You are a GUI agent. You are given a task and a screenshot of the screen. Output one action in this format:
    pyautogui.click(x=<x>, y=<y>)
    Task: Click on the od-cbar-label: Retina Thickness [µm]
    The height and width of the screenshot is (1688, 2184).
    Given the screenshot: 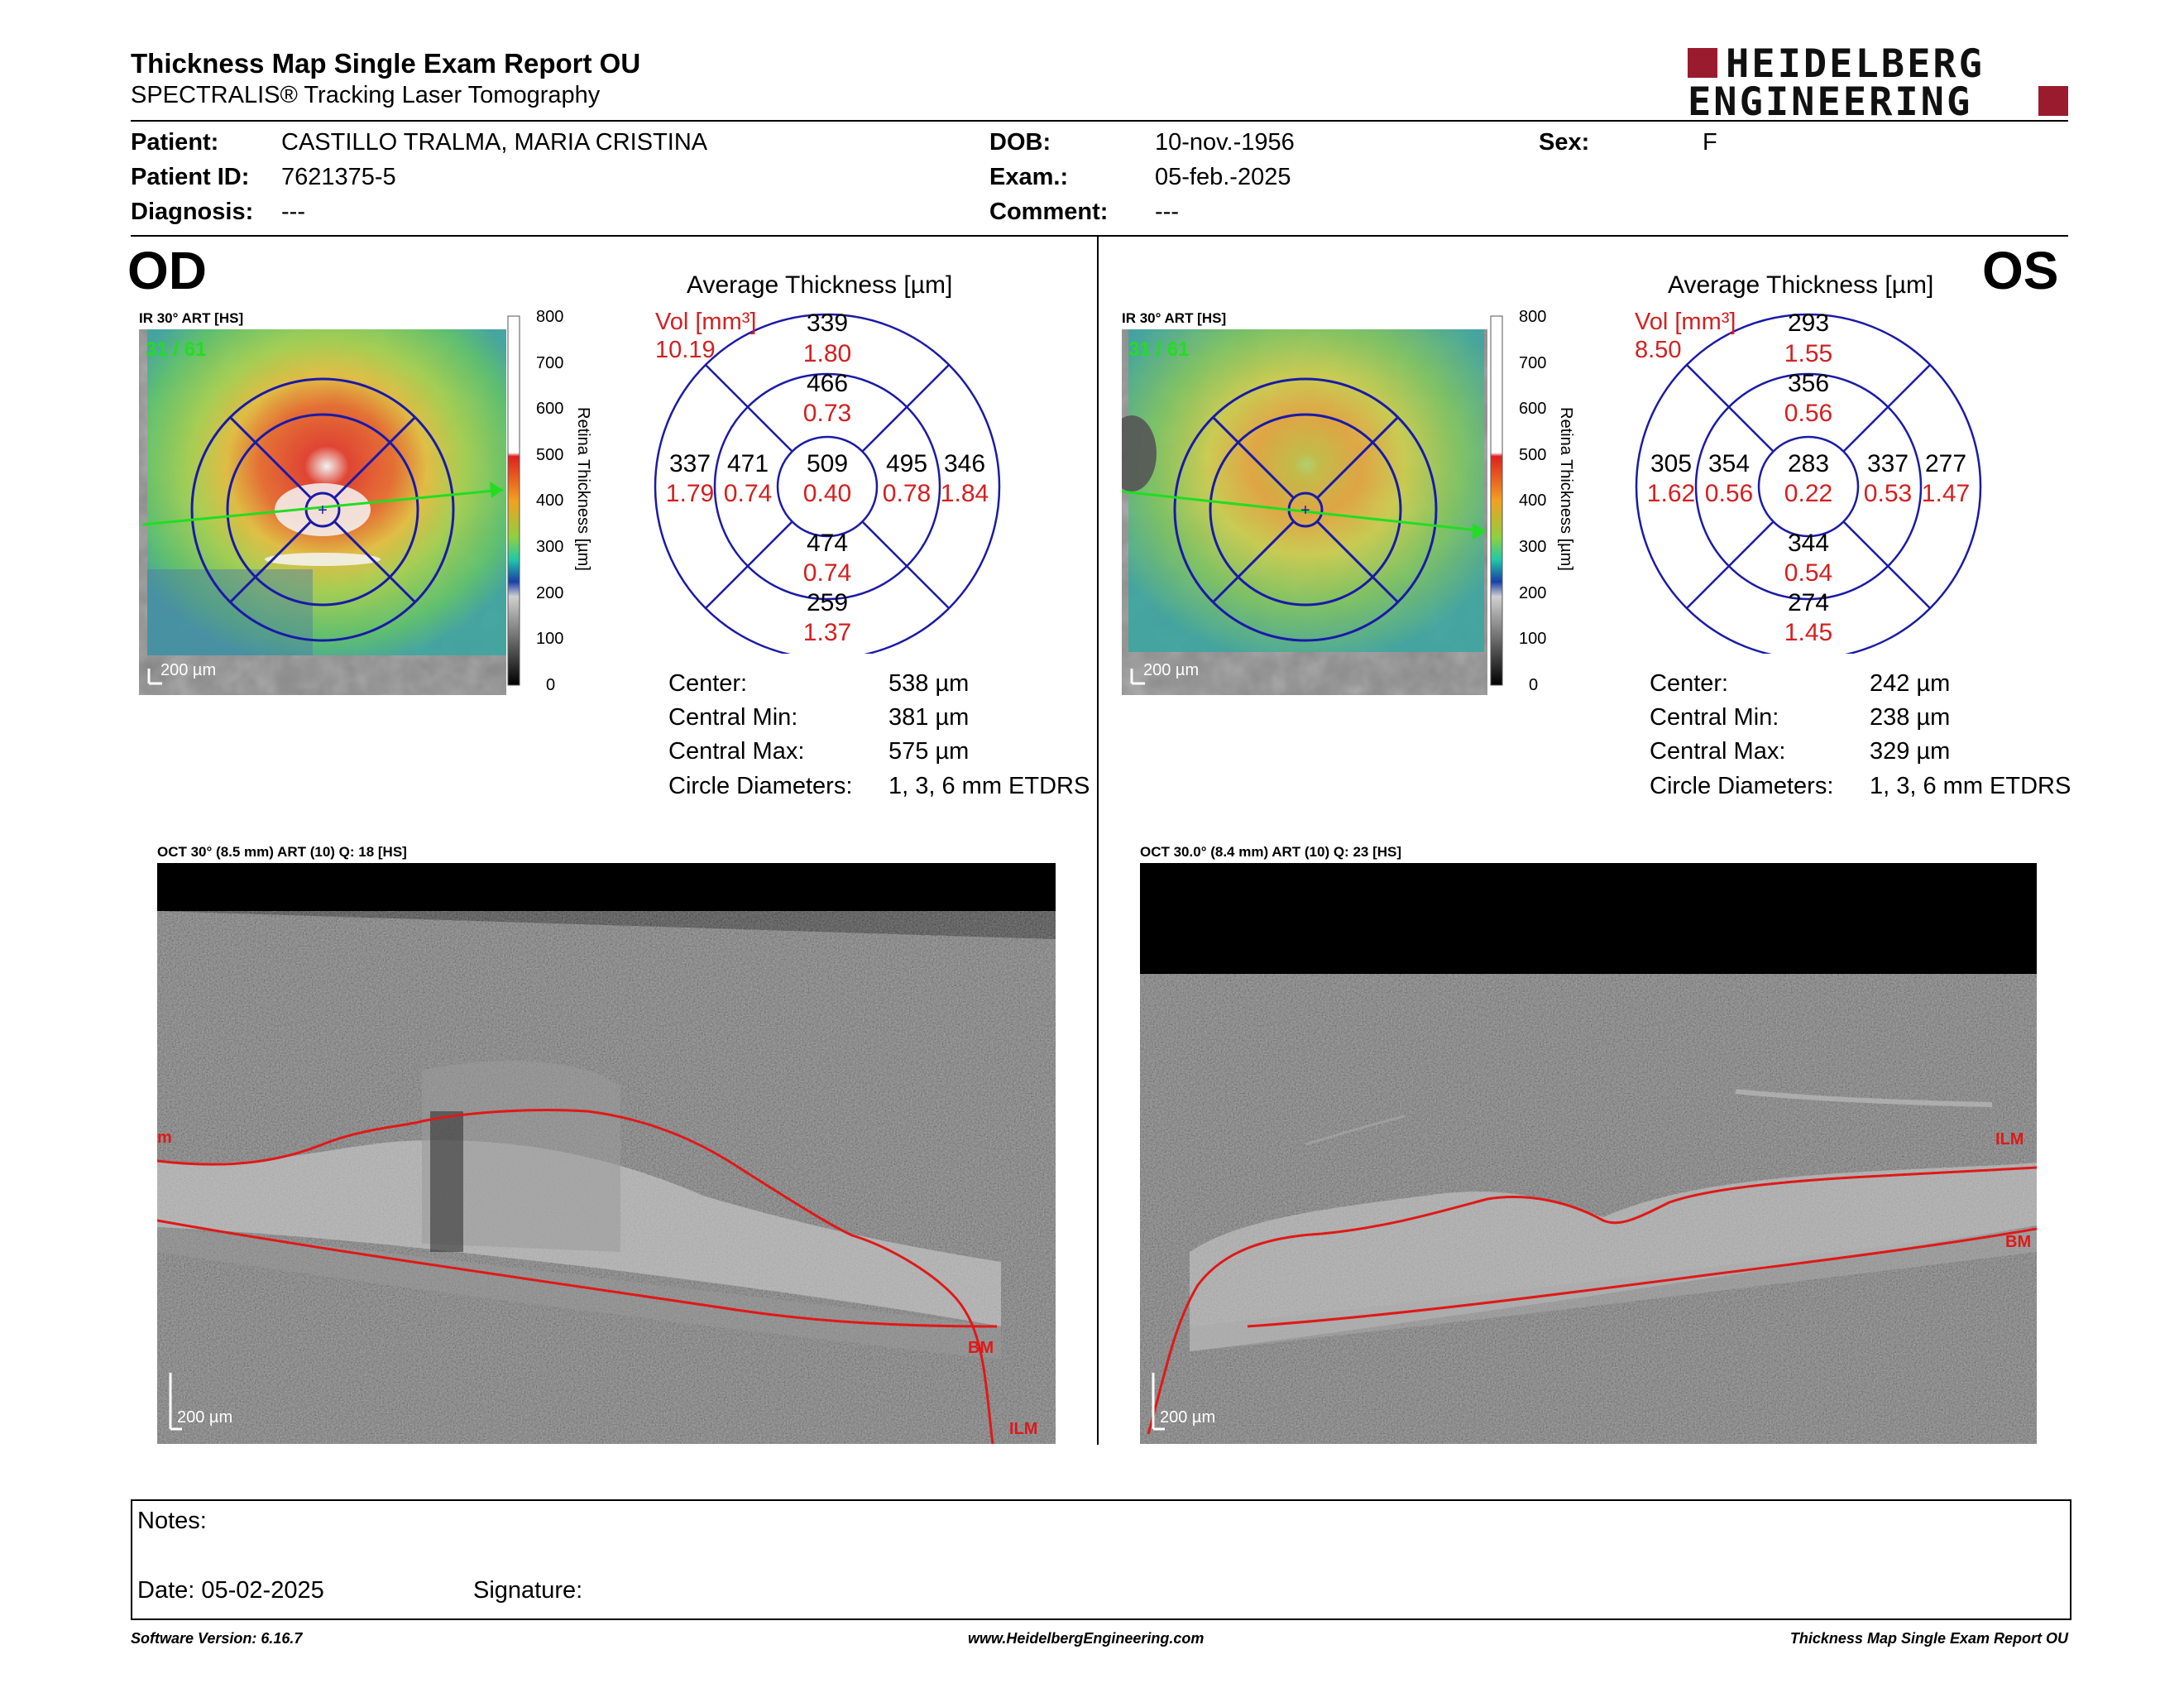 What is the action you would take?
    pyautogui.click(x=583, y=489)
    